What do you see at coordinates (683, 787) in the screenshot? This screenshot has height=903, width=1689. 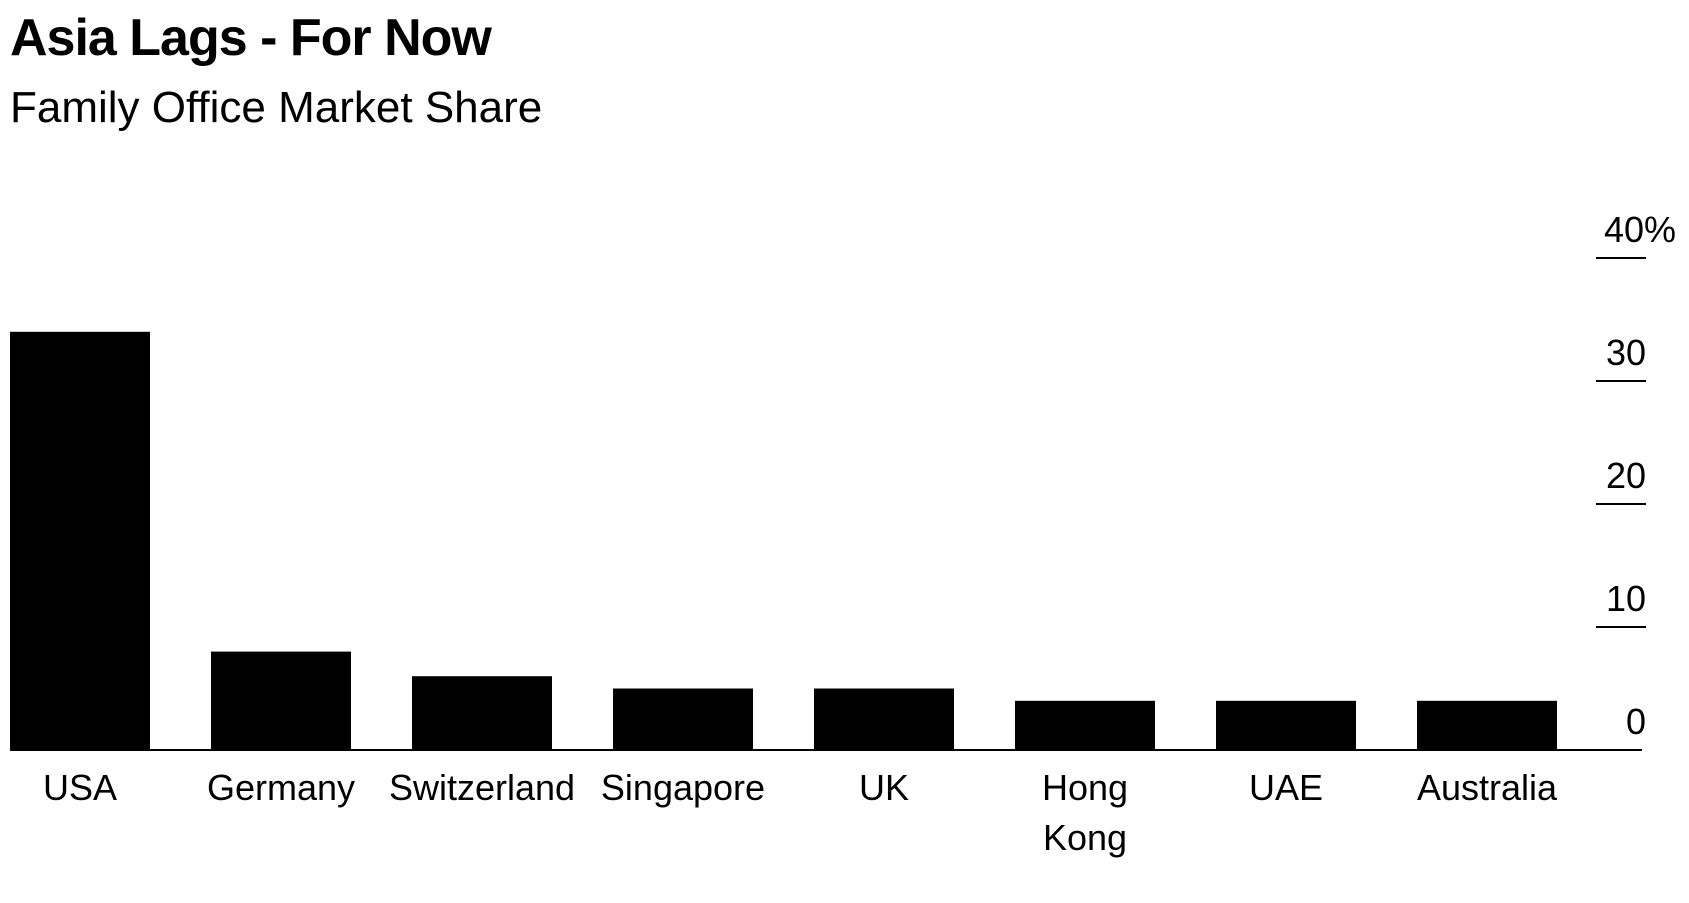 I see `category-label-singapore: Singapore` at bounding box center [683, 787].